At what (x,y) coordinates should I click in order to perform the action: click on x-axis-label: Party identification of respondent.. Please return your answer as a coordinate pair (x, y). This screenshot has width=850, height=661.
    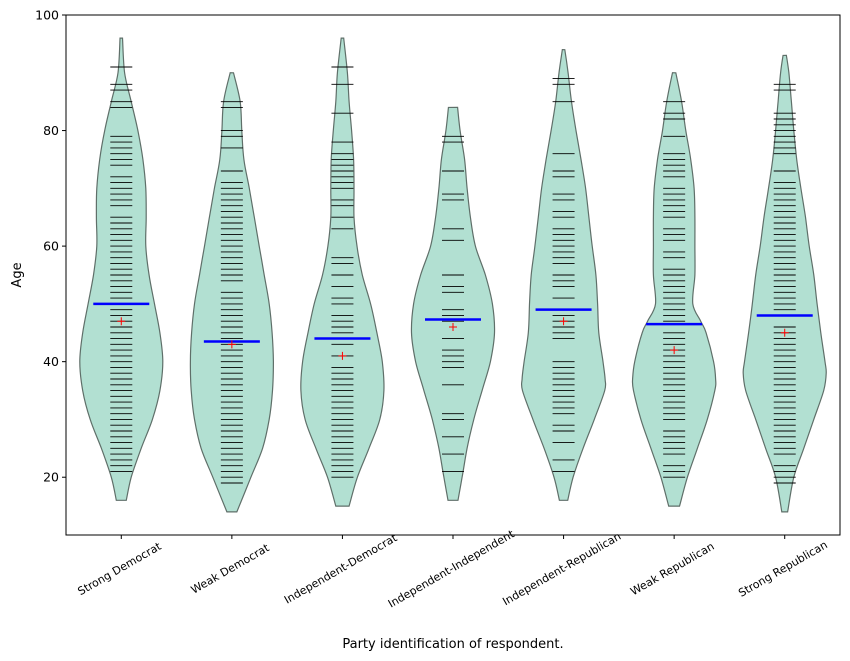
    Looking at the image, I should click on (452, 644).